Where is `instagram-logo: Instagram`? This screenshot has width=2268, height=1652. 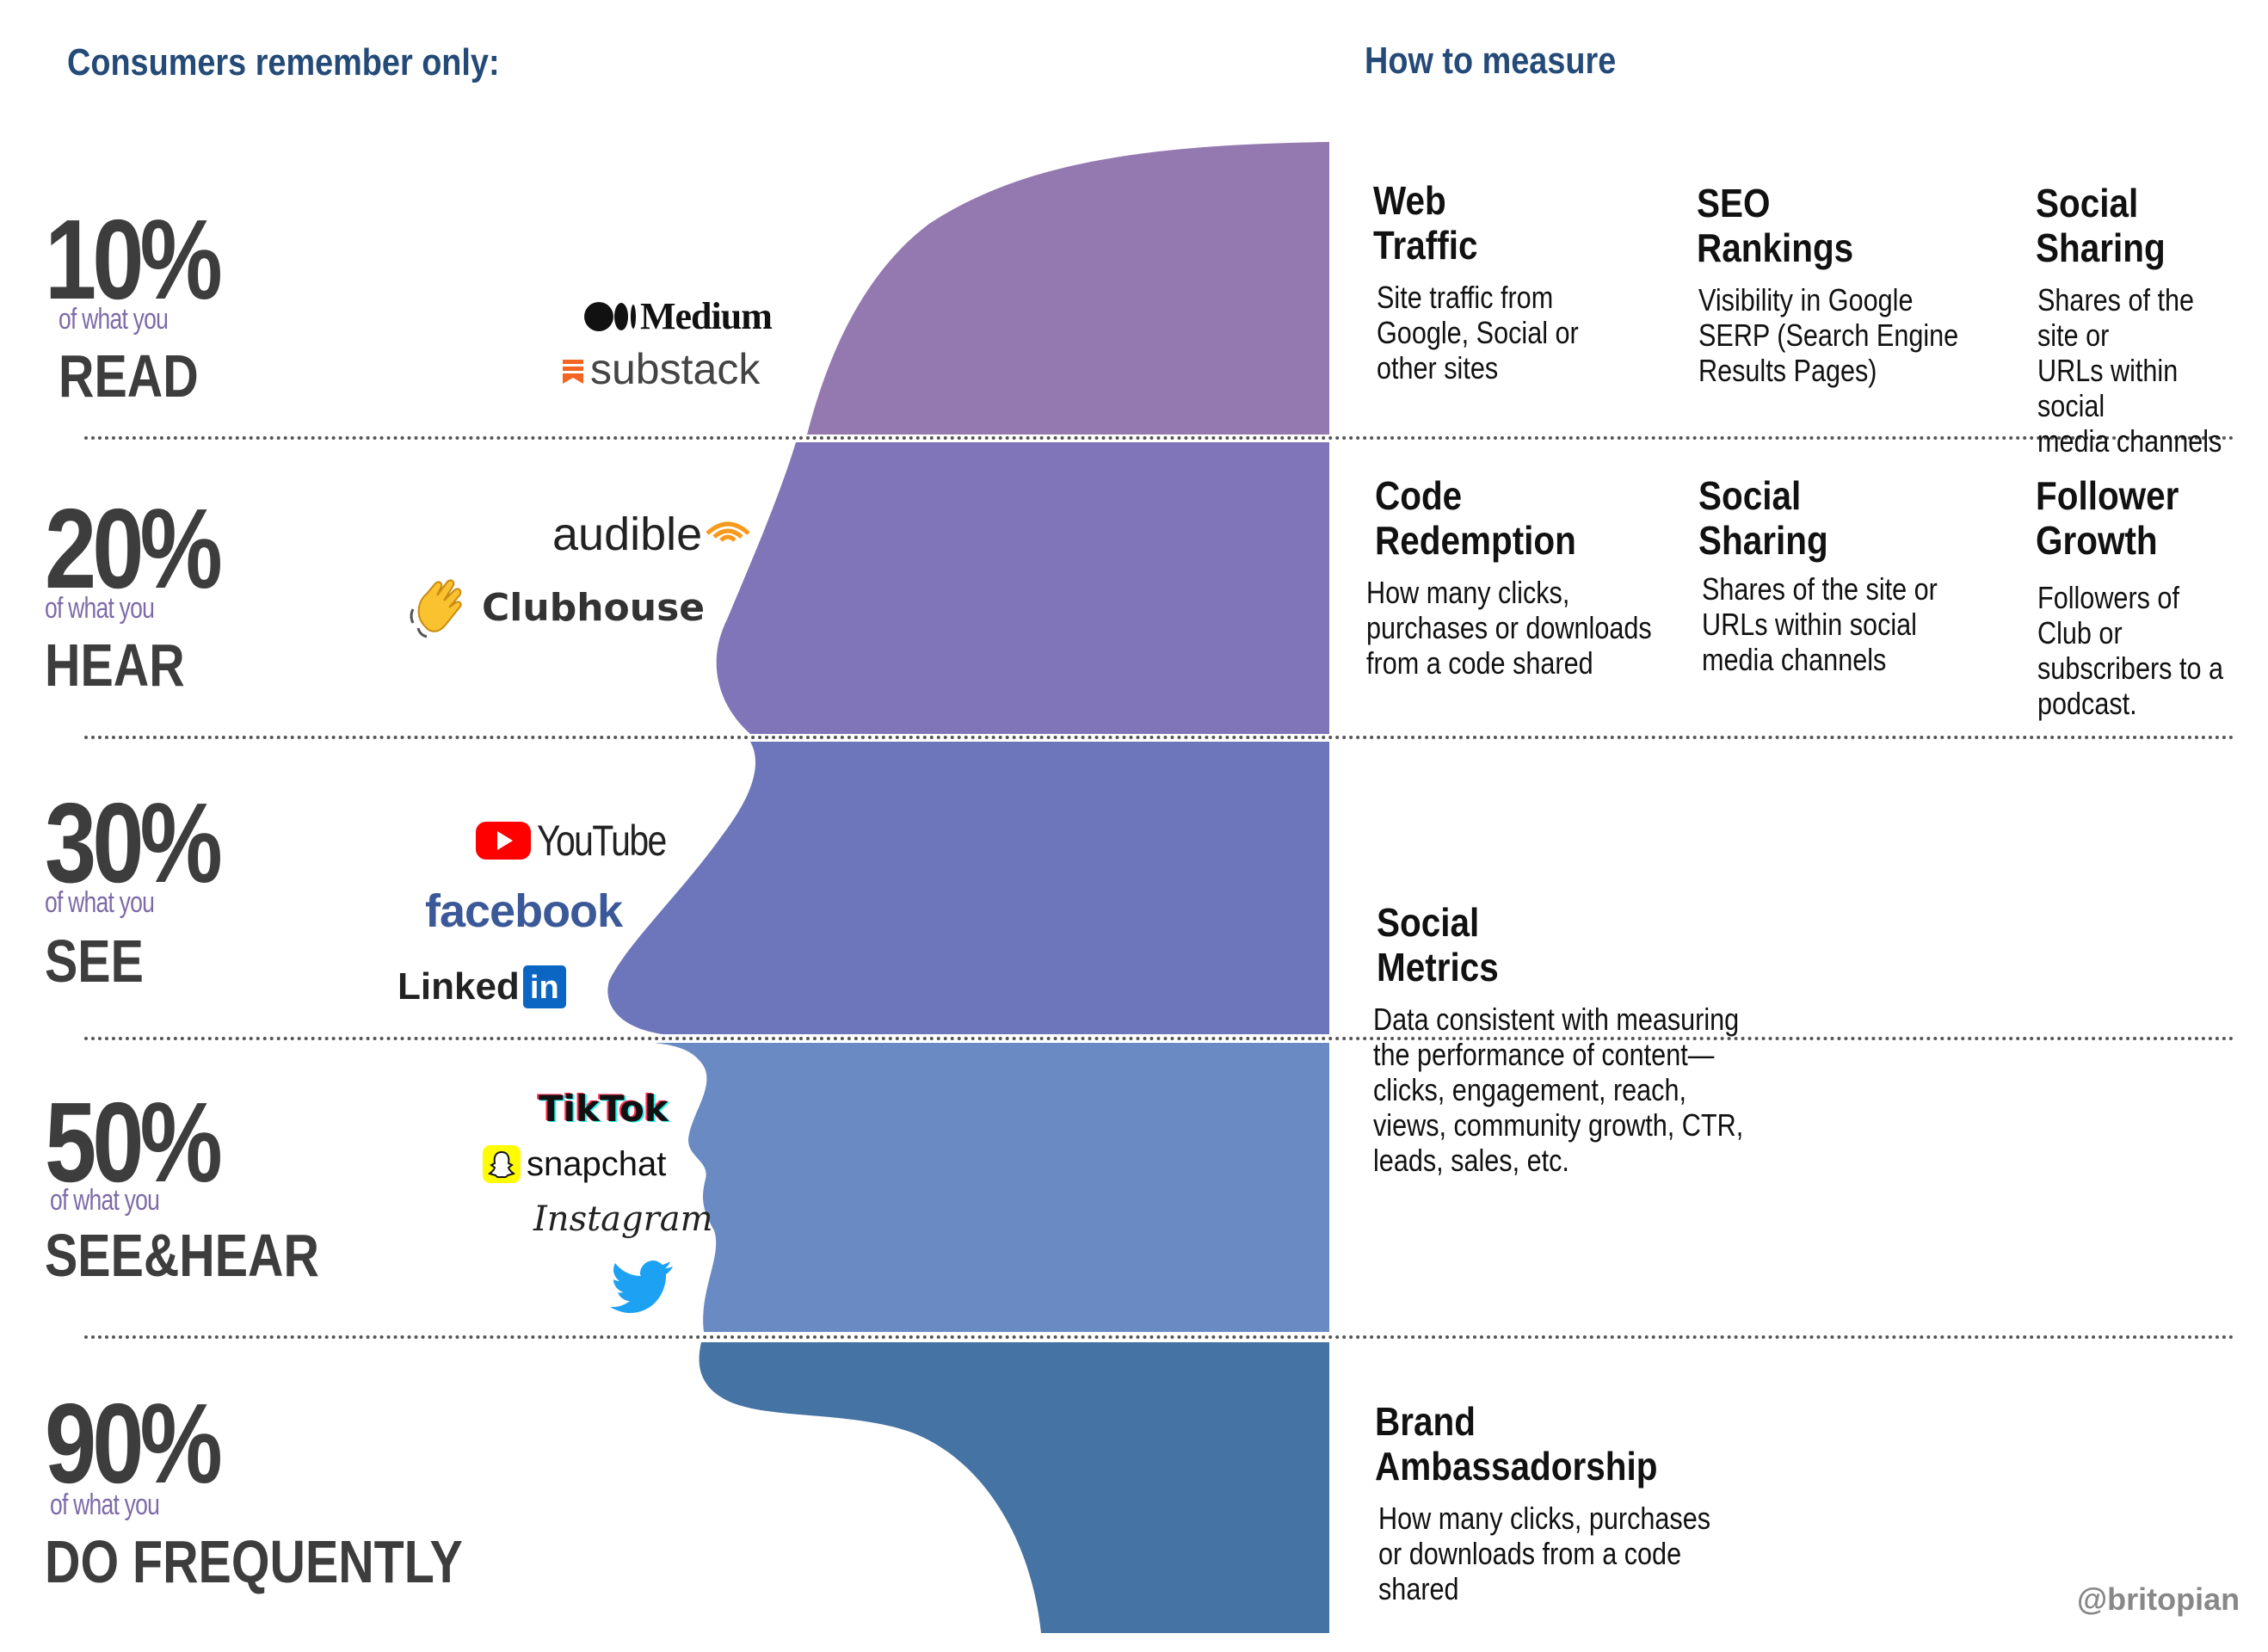
instagram-logo: Instagram is located at coordinates (623, 1219).